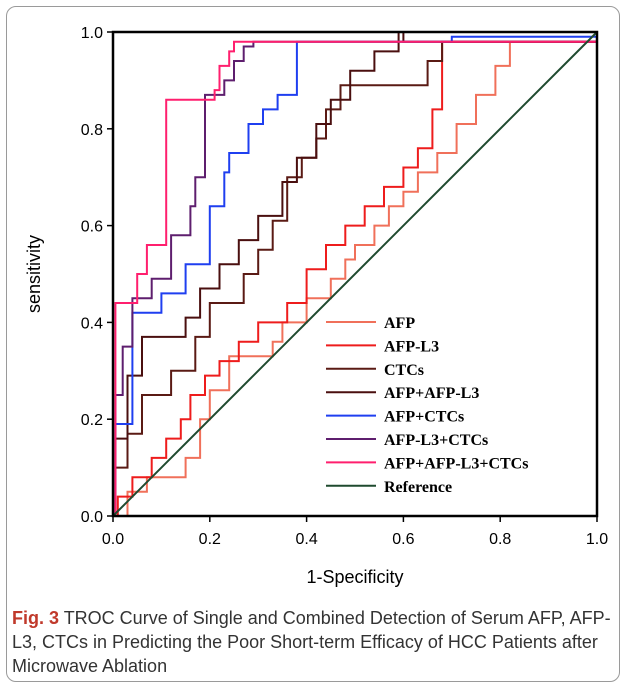  What do you see at coordinates (92, 420) in the screenshot?
I see `y-tick-label: 0.2` at bounding box center [92, 420].